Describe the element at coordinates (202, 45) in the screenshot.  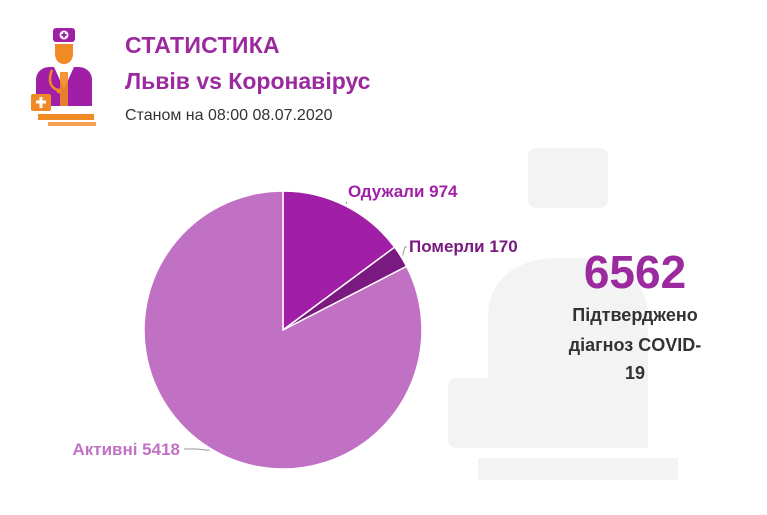
I see `page-title: СТАТИСТИКА` at that location.